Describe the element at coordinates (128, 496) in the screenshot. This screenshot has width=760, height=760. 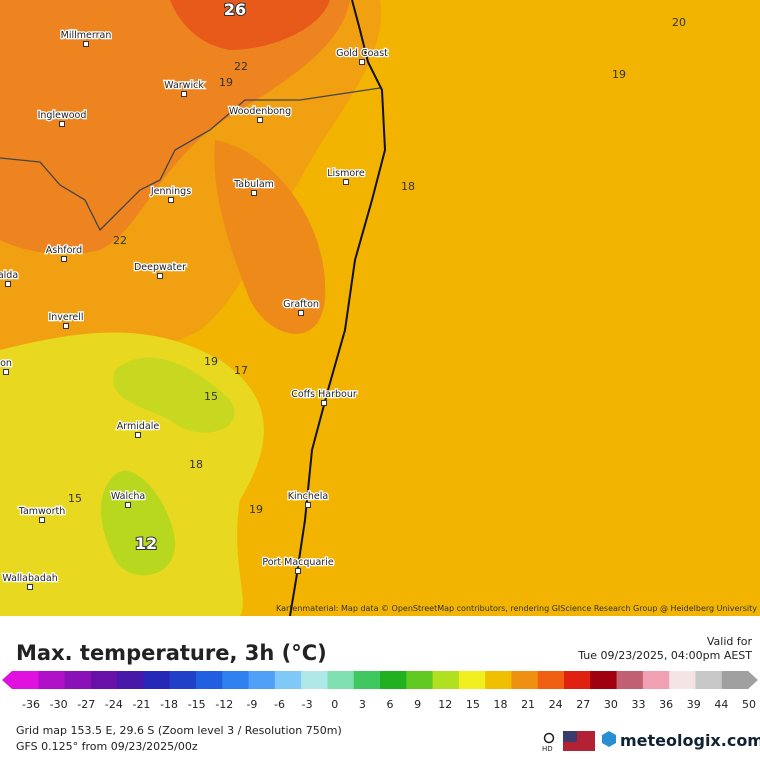
I see `town-label: Walcha` at that location.